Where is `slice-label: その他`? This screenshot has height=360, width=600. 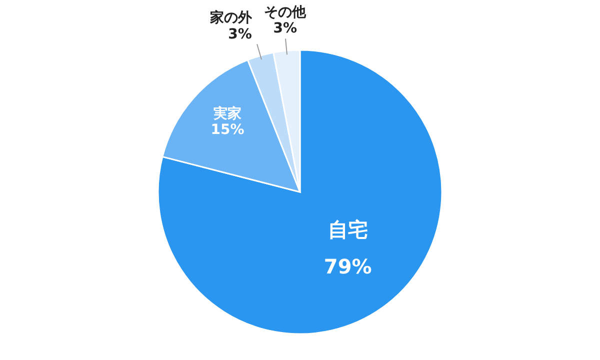 slice-label: その他 is located at coordinates (286, 12).